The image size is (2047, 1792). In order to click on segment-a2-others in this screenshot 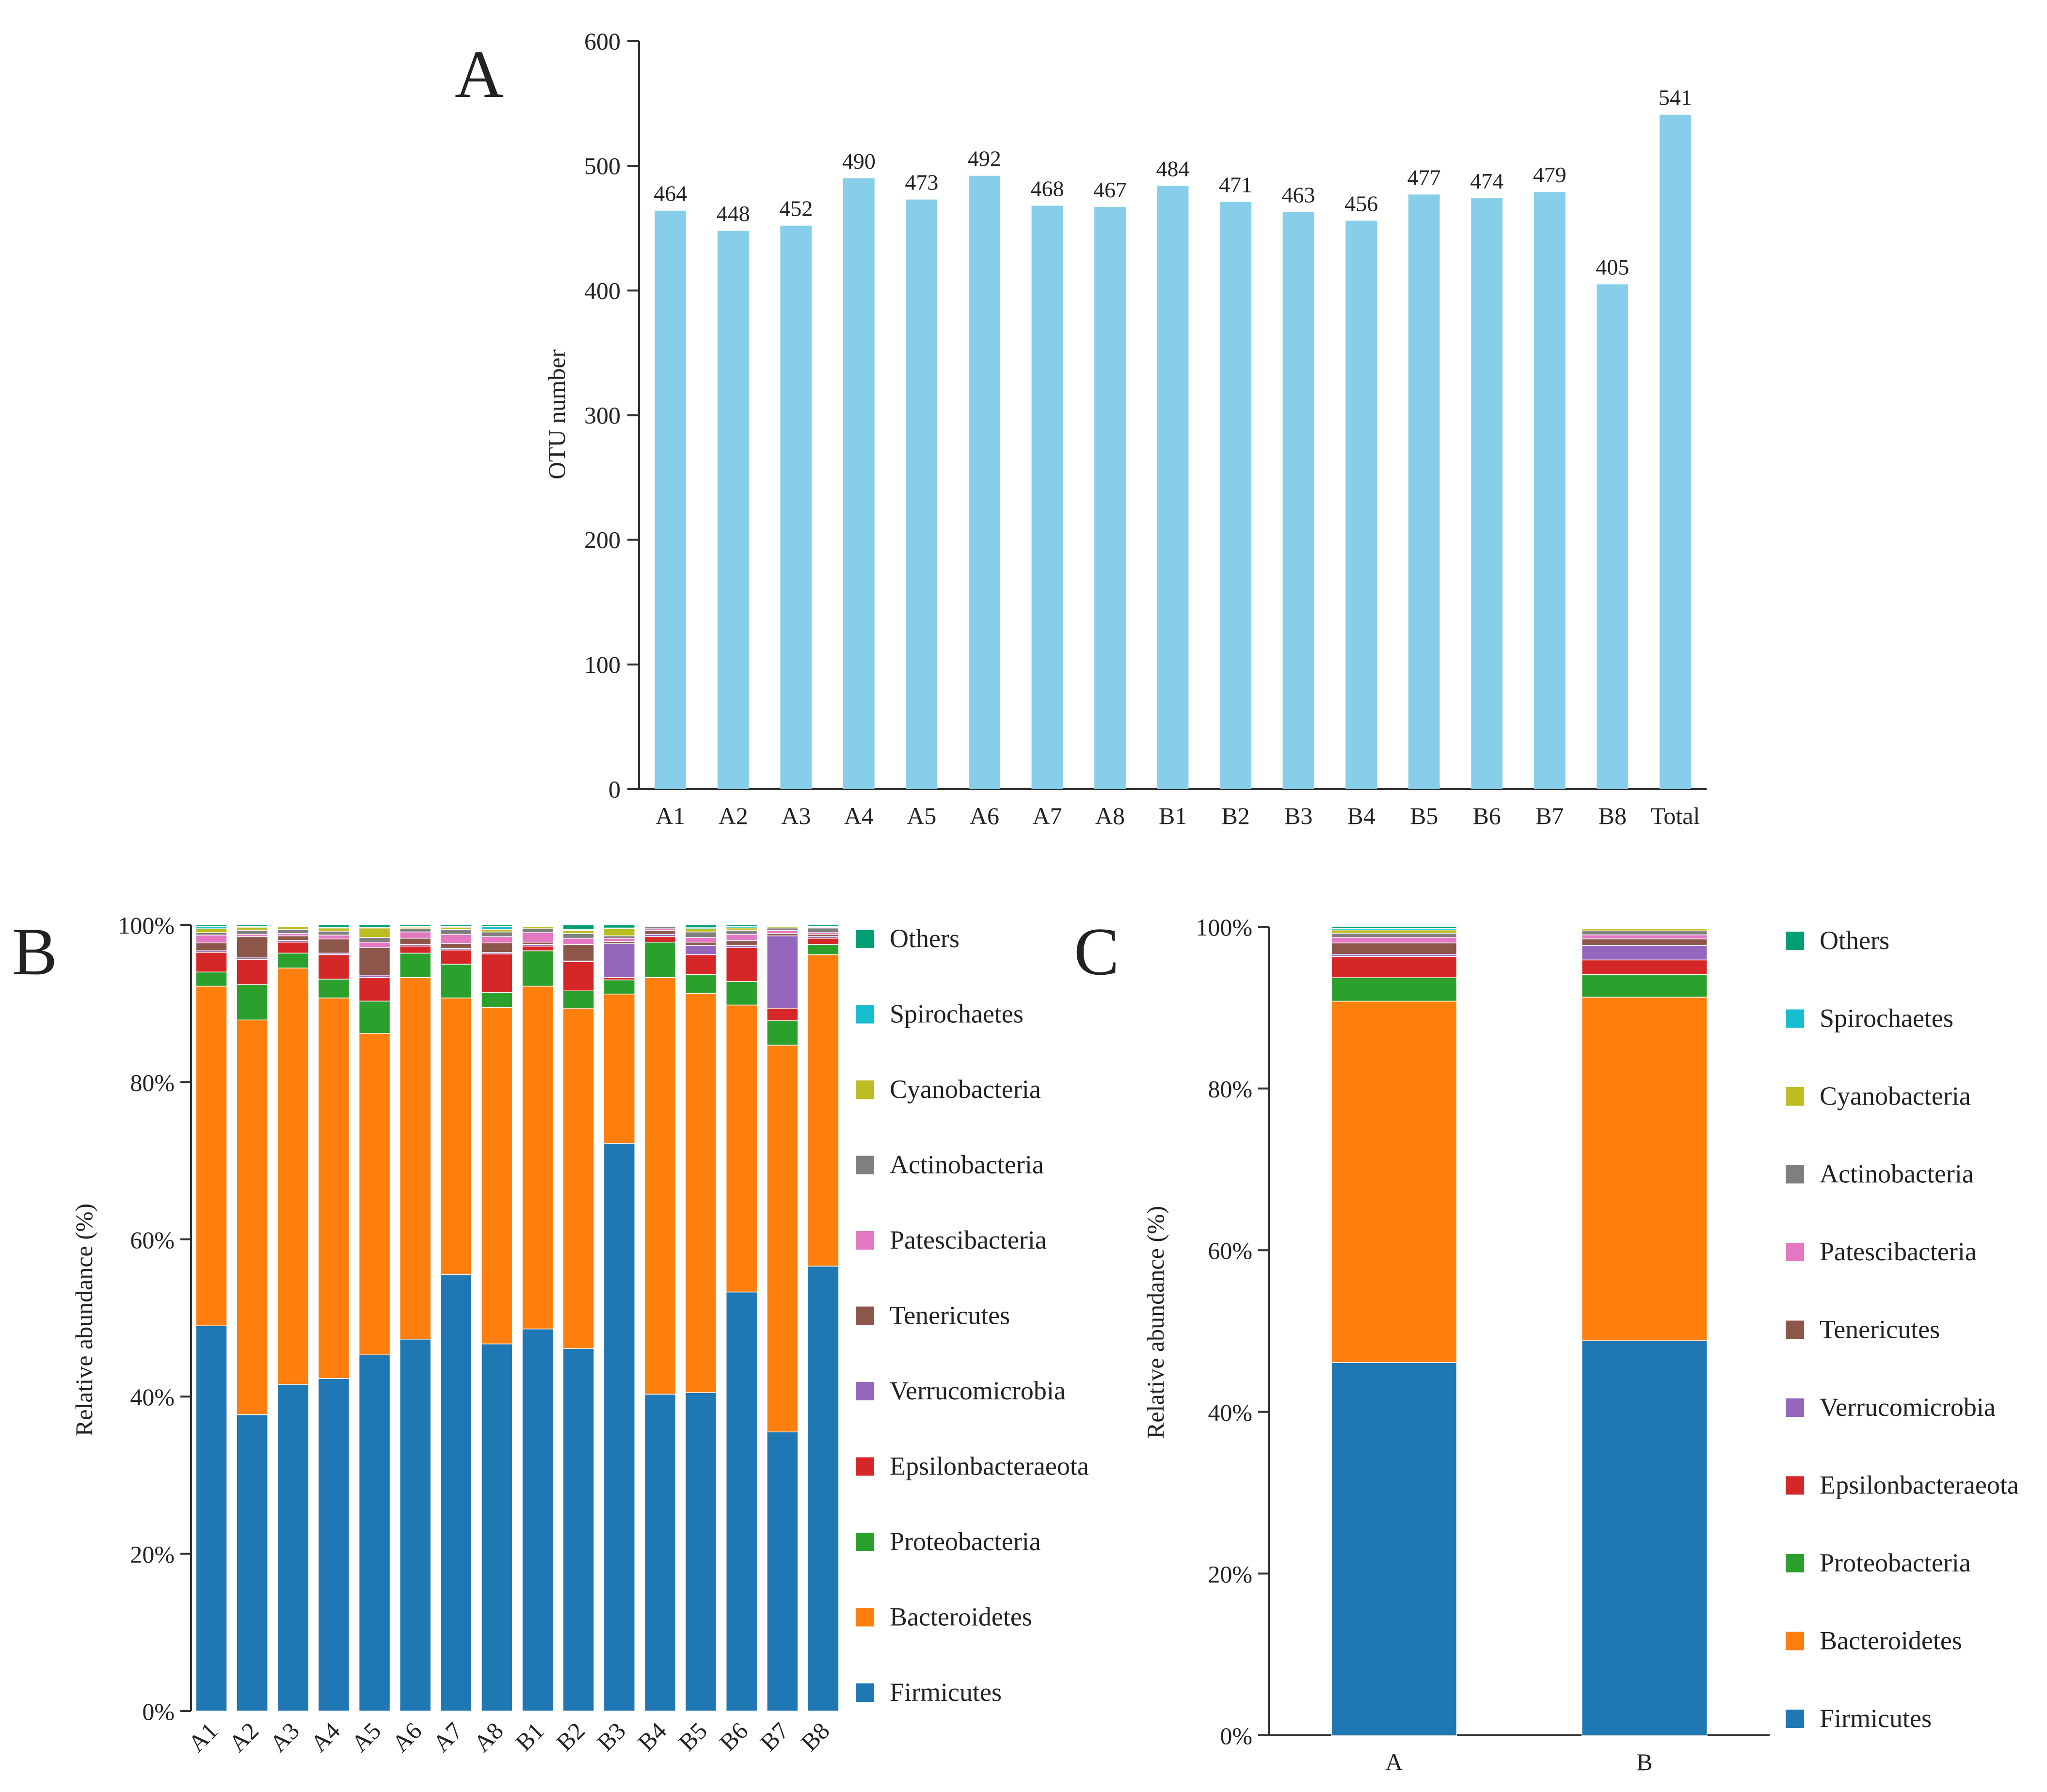, I will do `click(252, 925)`.